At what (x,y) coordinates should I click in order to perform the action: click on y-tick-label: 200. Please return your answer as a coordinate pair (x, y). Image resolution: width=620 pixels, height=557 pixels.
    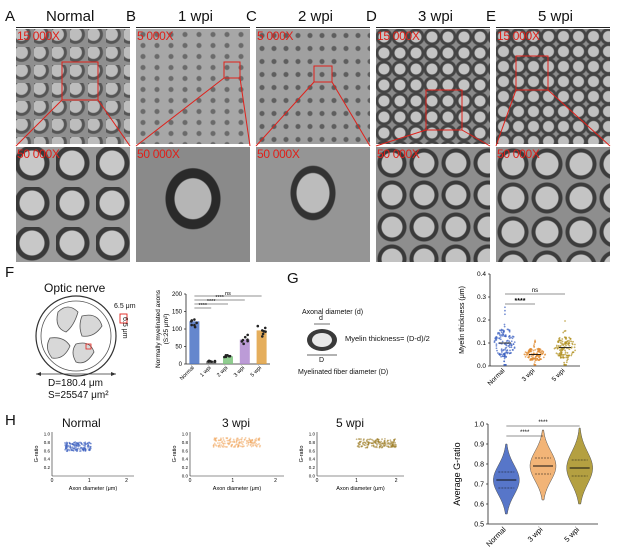
    Looking at the image, I should click on (177, 295).